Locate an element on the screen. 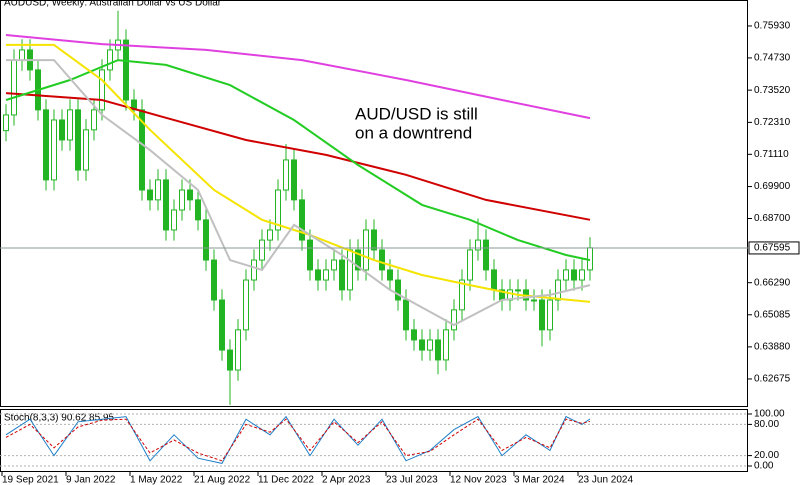 This screenshot has width=800, height=485. price-label: 0.67595 is located at coordinates (772, 248).